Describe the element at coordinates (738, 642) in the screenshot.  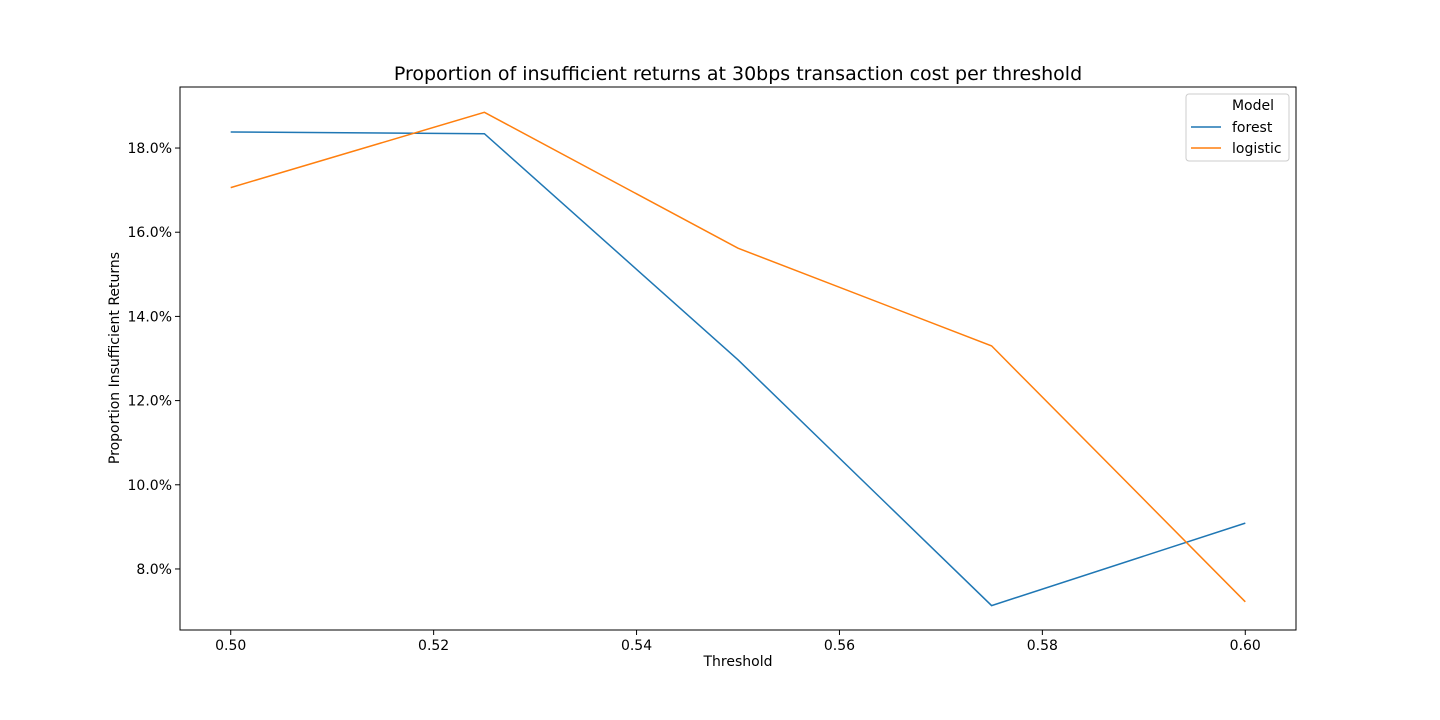
I see `x-axis: 0.50 0.52 0.54 0.56 0.58 0.60` at that location.